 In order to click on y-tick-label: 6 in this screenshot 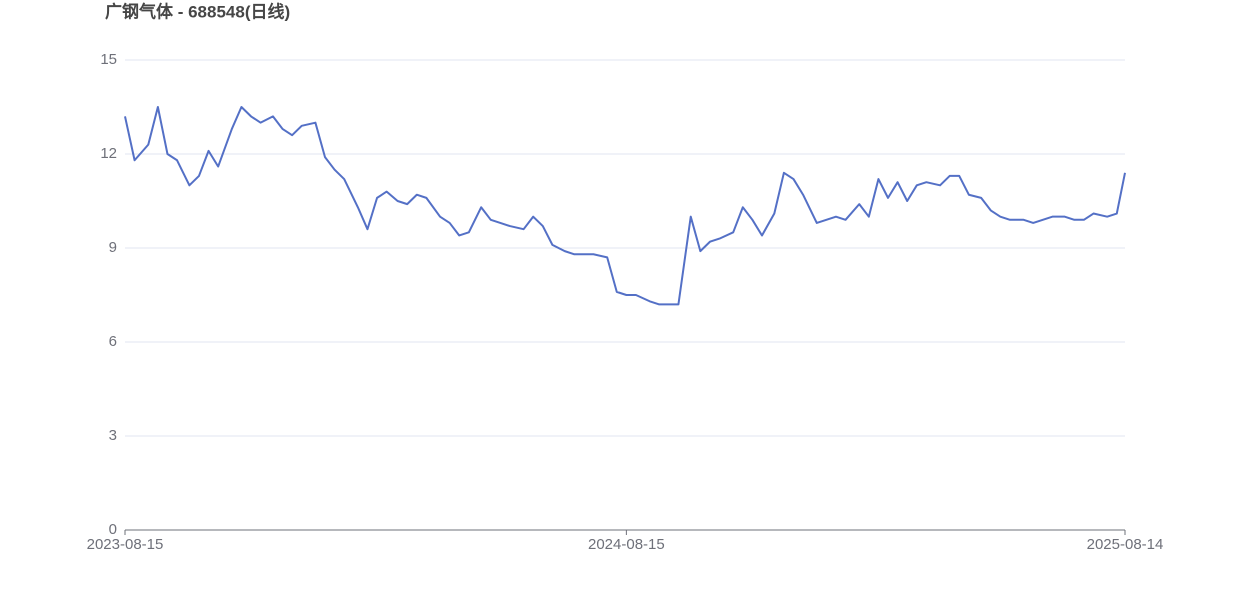, I will do `click(113, 341)`.